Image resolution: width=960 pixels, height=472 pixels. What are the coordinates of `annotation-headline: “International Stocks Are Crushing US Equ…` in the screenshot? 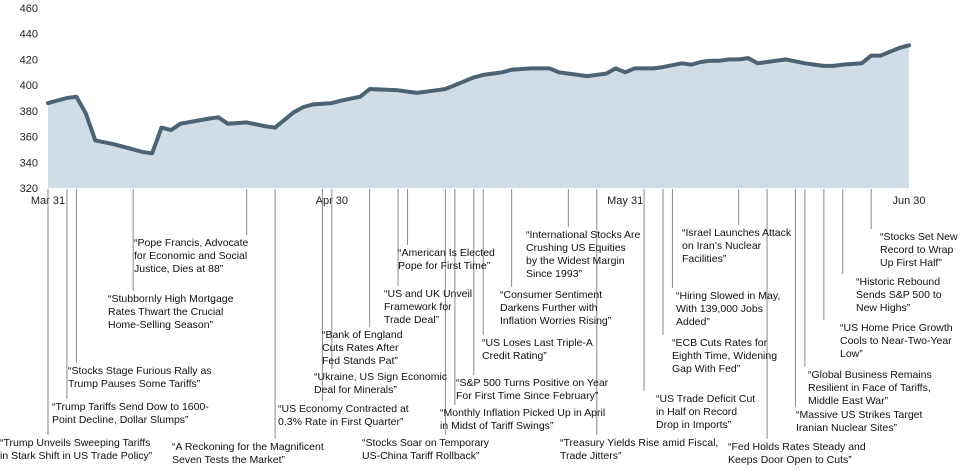 It's located at (583, 254).